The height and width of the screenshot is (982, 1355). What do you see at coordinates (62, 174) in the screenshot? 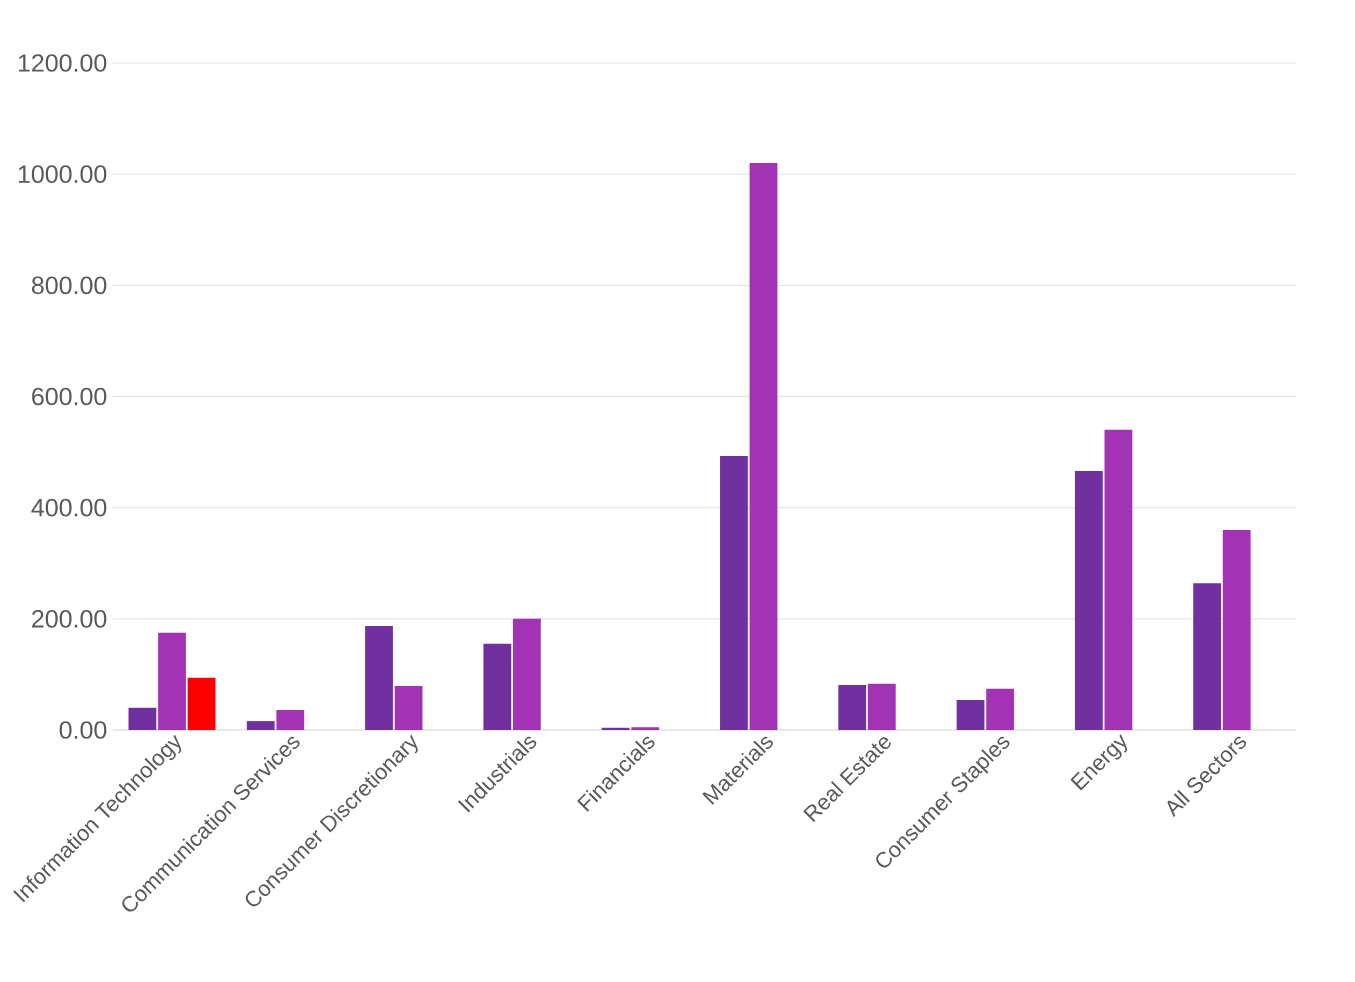
I see `y-tick-label: 1000.00` at bounding box center [62, 174].